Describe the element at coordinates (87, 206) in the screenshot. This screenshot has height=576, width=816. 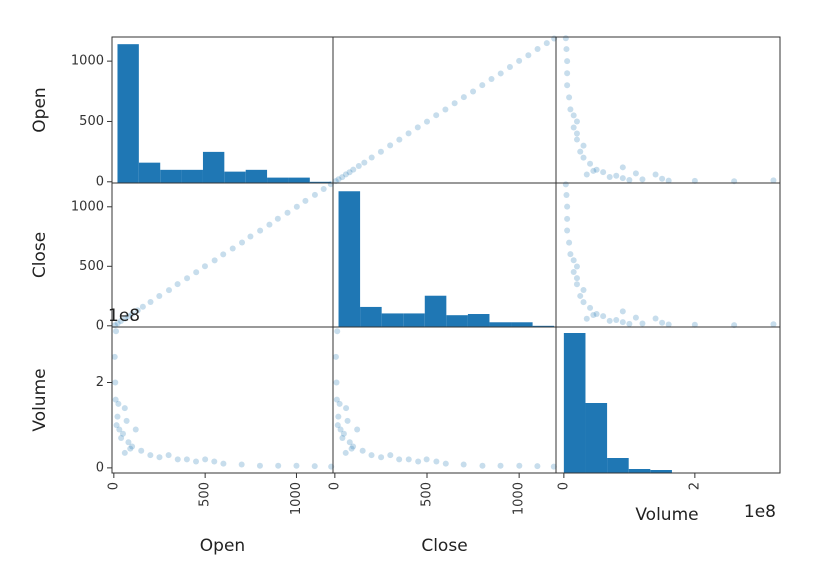
I see `y-tick-label: 1000` at that location.